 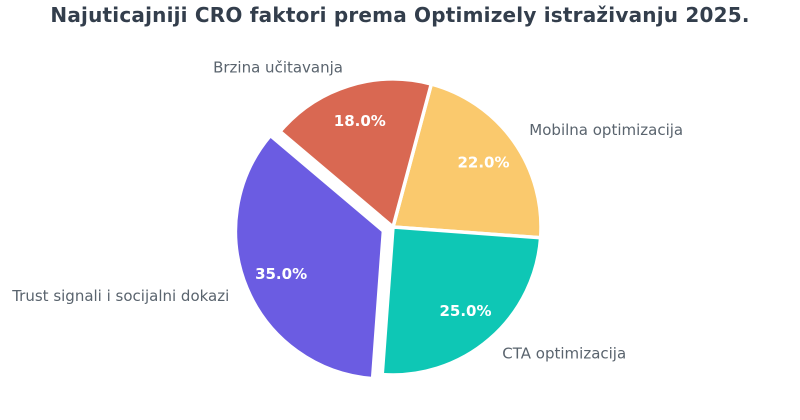 What do you see at coordinates (564, 354) in the screenshot?
I see `pie-slice-category-label-1: CTA optimizacija` at bounding box center [564, 354].